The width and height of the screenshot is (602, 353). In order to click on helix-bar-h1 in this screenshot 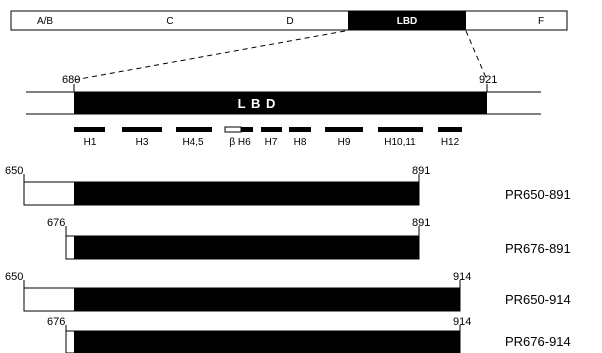, I will do `click(89, 129)`.